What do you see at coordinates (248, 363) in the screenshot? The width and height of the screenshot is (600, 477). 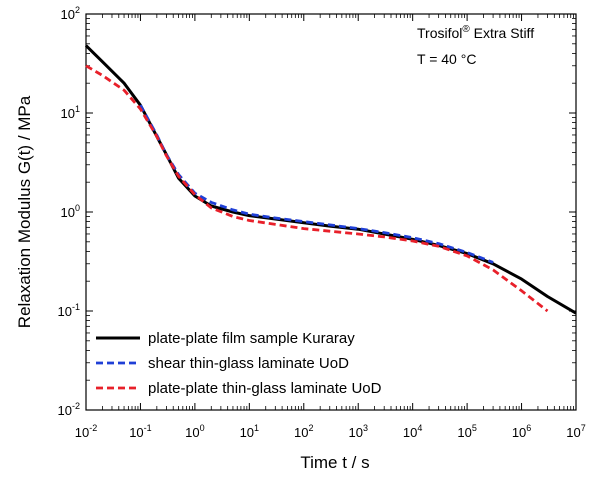 I see `legend-label-2: shear thin-glass laminate UoD` at bounding box center [248, 363].